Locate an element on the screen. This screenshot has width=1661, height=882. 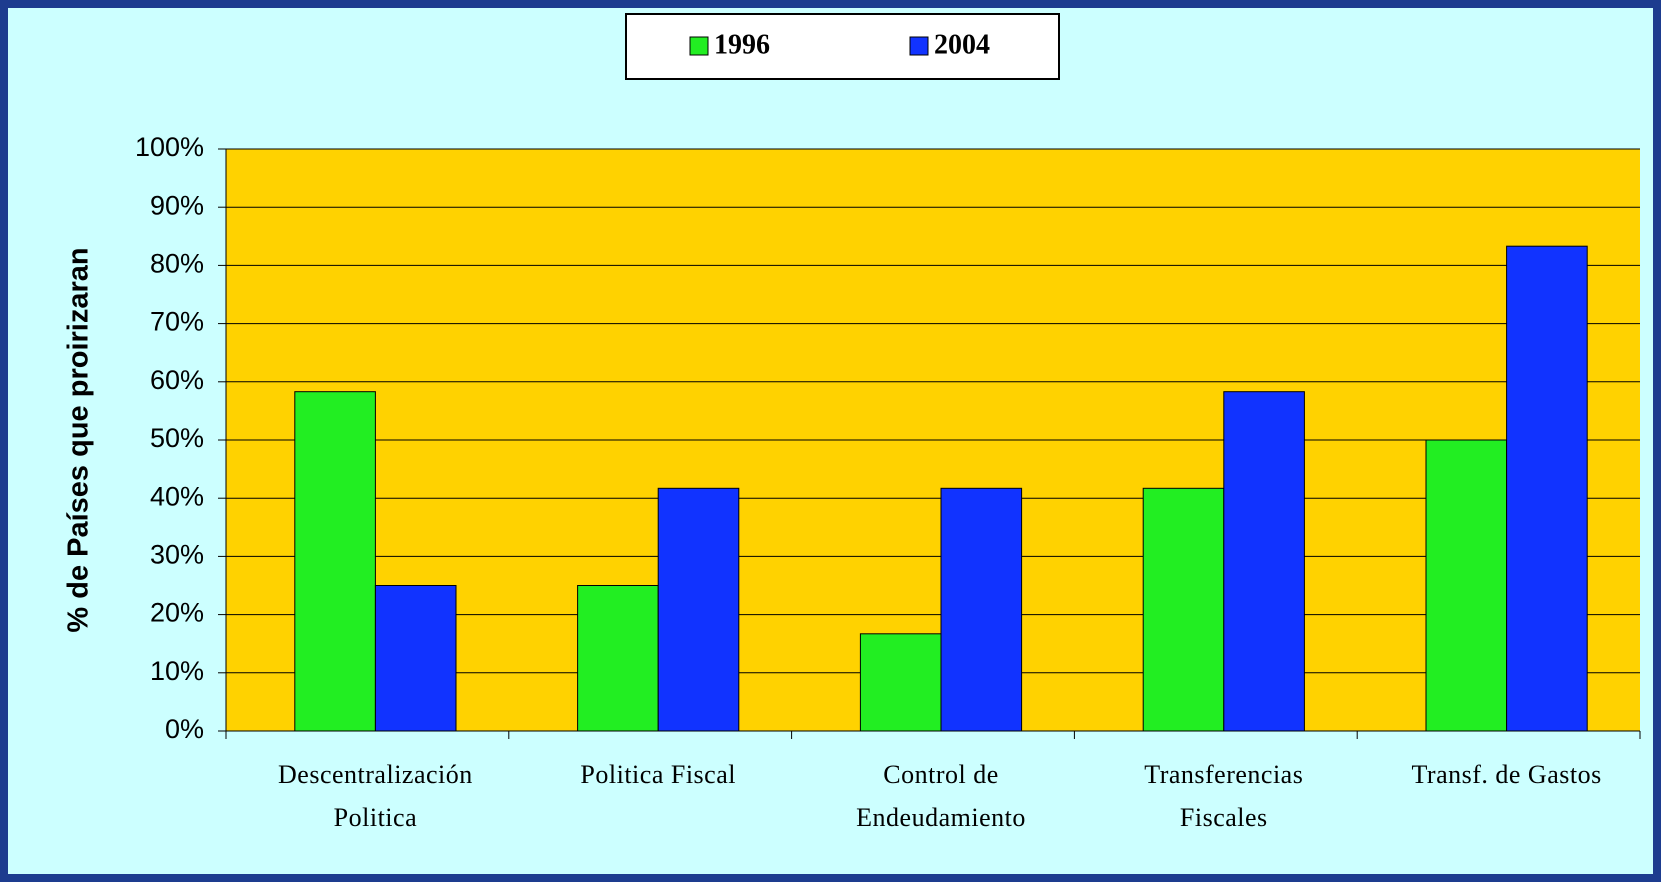
y-tick-label: 40% is located at coordinates (177, 496).